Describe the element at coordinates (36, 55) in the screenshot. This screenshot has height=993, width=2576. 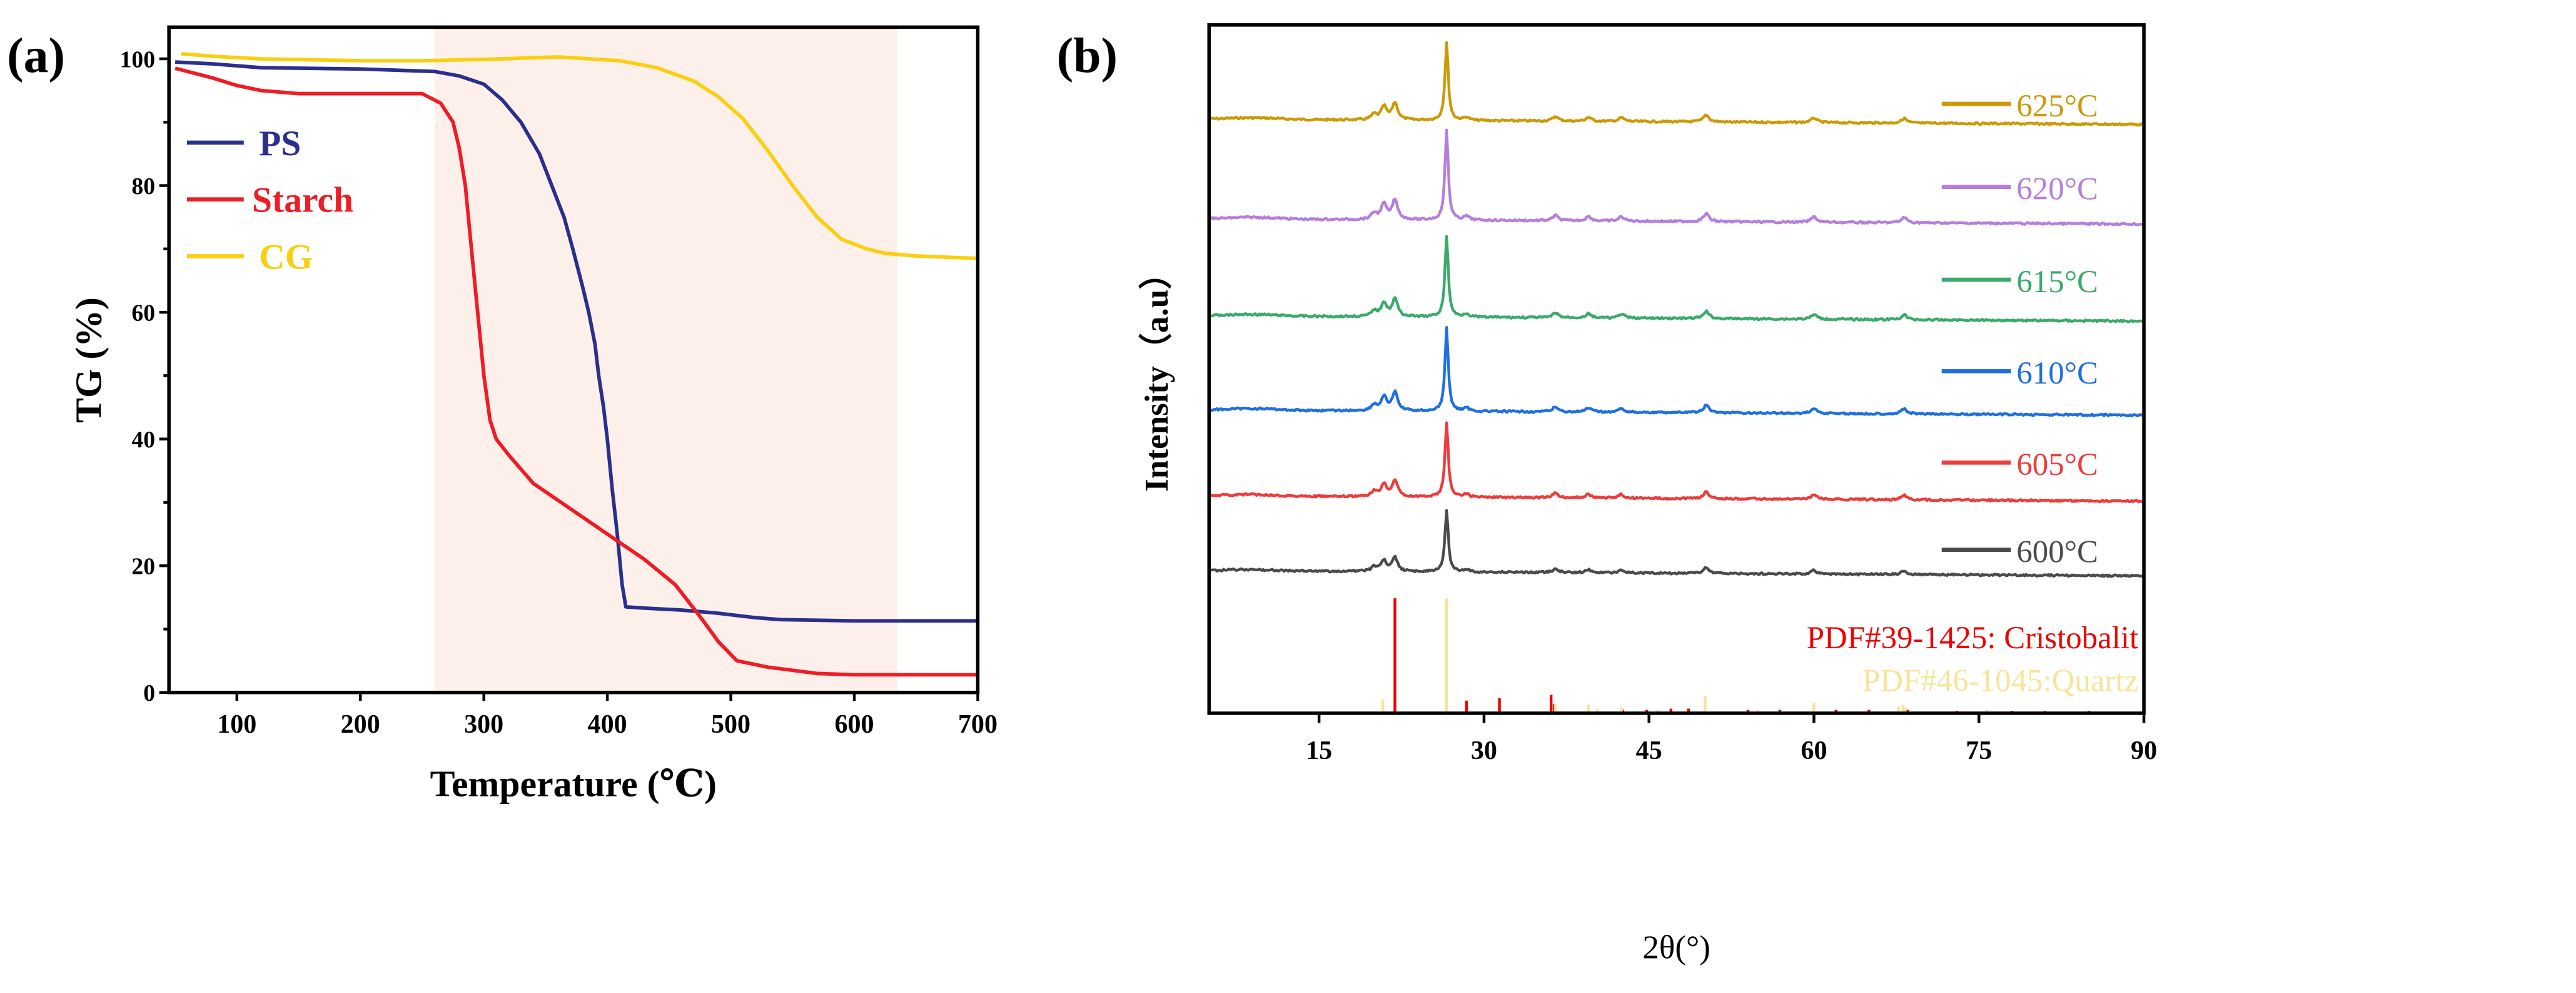
I see `panel-label-a: (a)` at that location.